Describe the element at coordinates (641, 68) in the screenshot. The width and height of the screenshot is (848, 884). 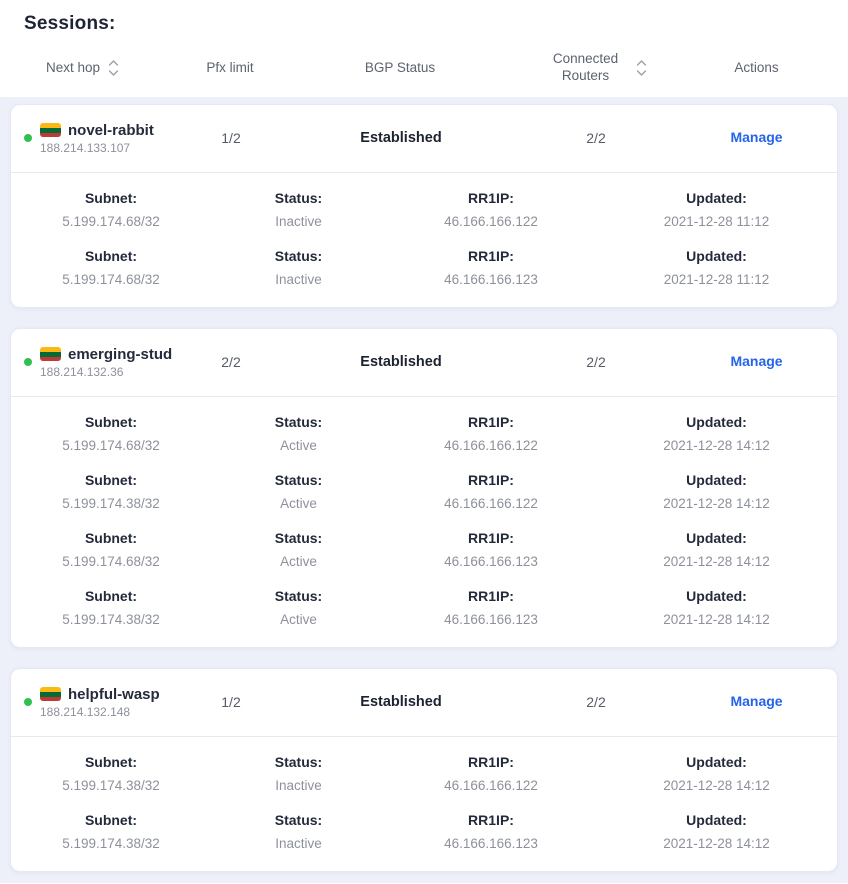
I see `sort-icon-connected-routers` at that location.